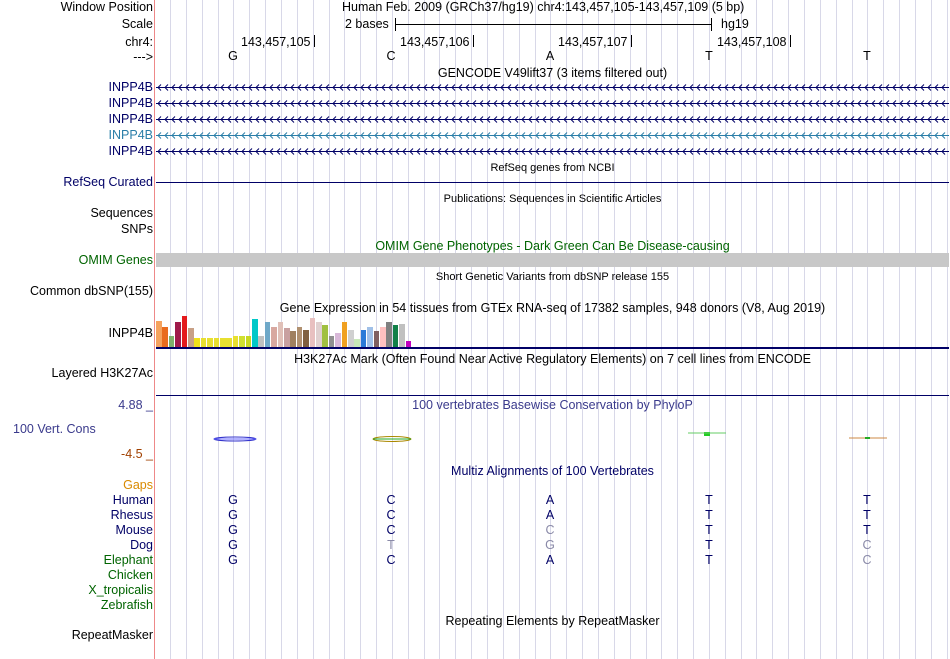 This screenshot has height=659, width=950. Describe the element at coordinates (115, 260) in the screenshot. I see `omim-label: OMIM Genes` at that location.